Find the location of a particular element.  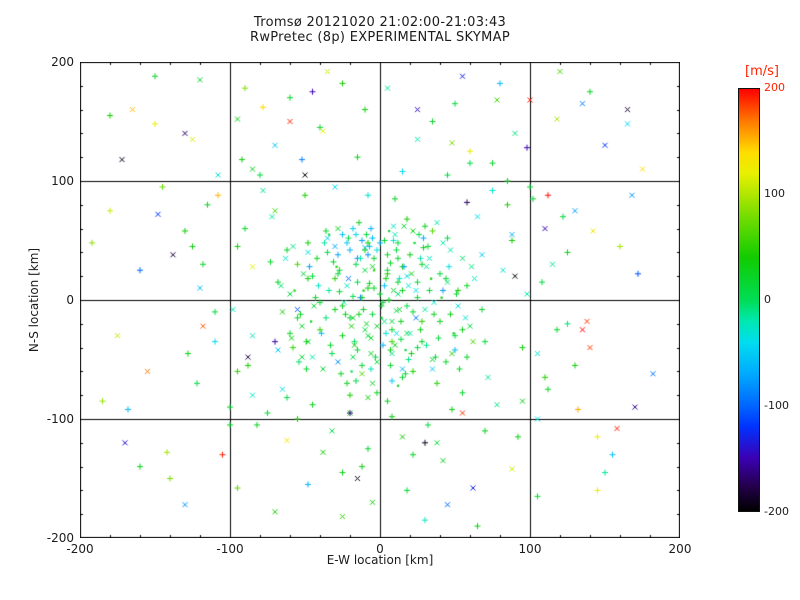

x-tick-label: 100 is located at coordinates (530, 549).